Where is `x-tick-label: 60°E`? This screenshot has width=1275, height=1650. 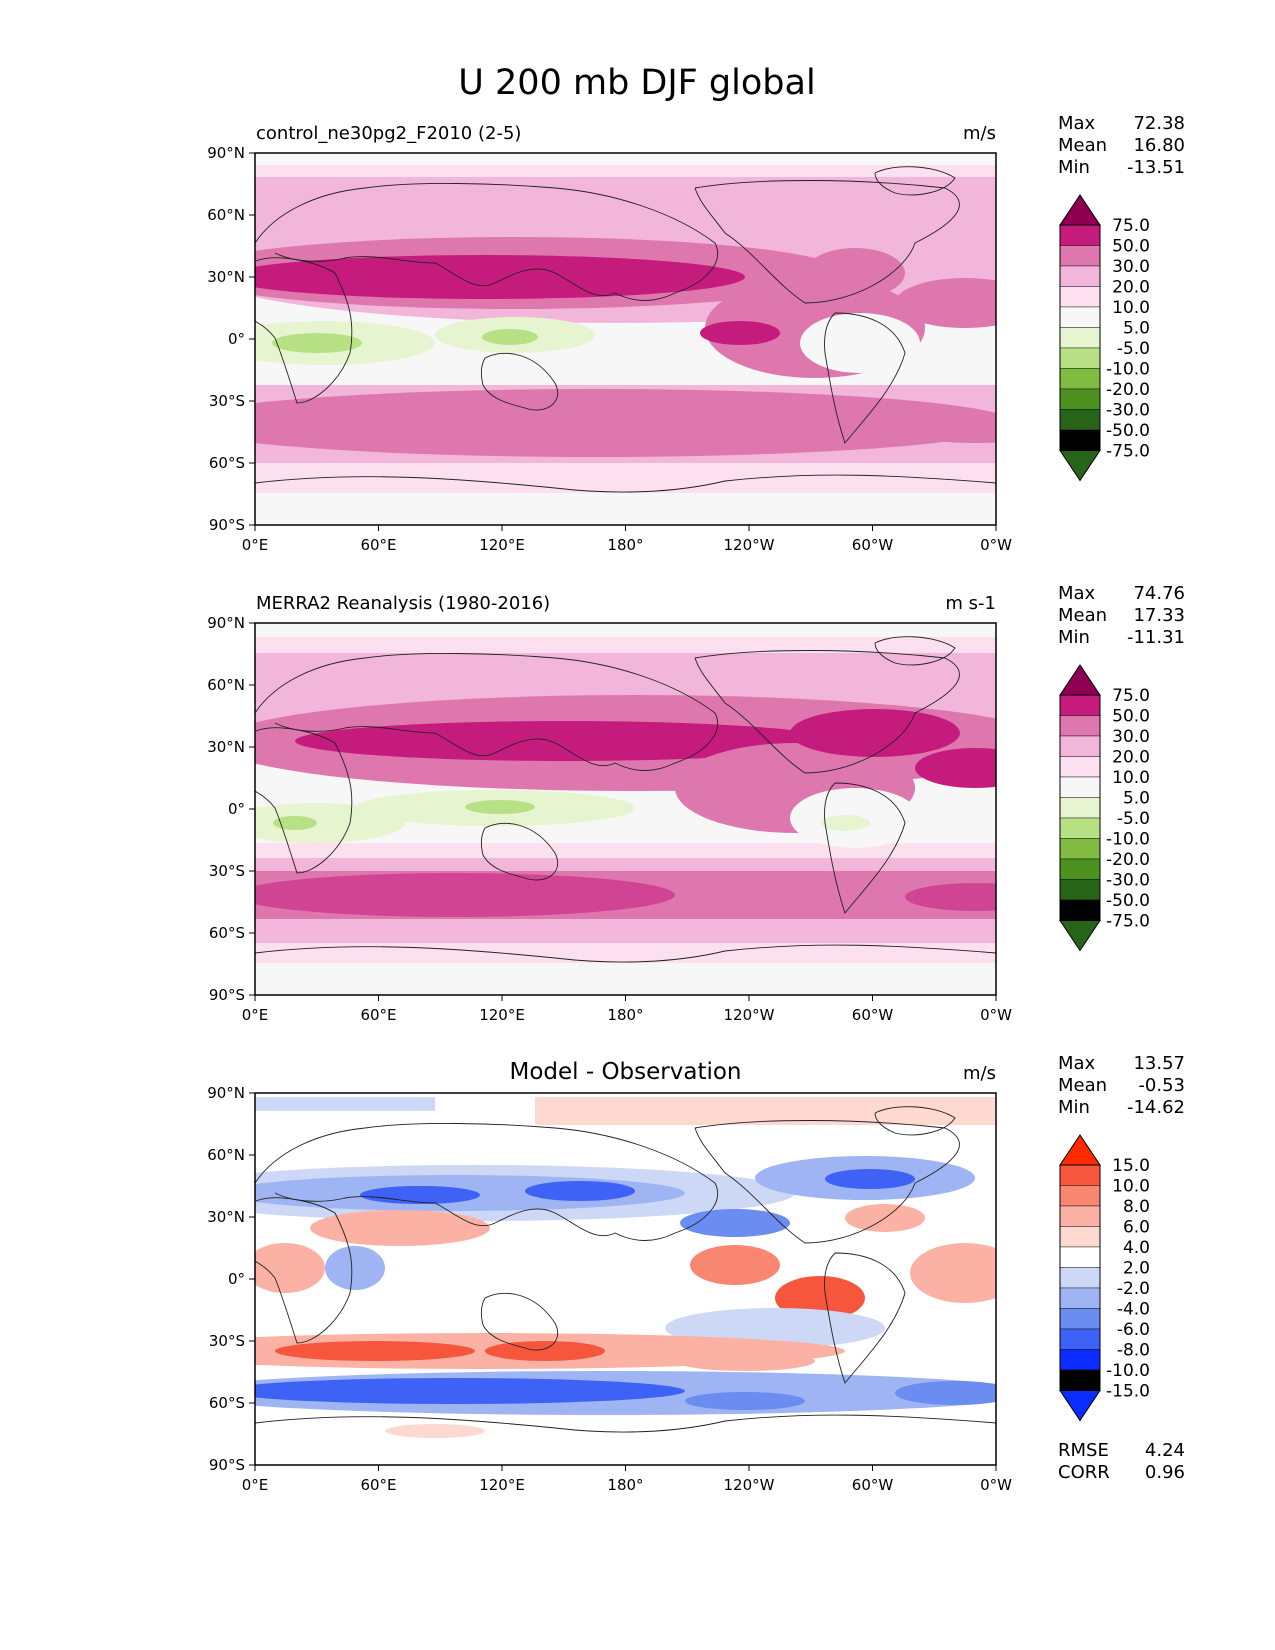 x-tick-label: 60°E is located at coordinates (378, 1485).